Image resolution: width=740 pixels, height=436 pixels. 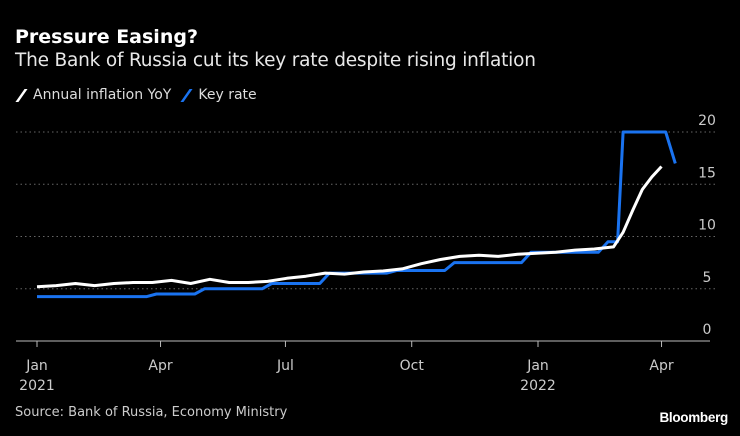 What do you see at coordinates (106, 37) in the screenshot?
I see `chart-title: Pressure Easing?` at bounding box center [106, 37].